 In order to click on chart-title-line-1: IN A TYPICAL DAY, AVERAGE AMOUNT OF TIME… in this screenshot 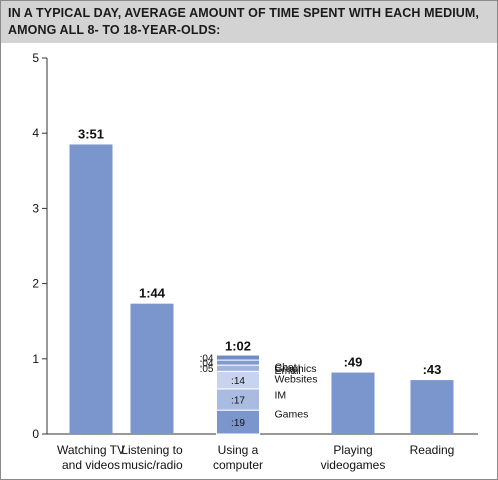, I will do `click(243, 13)`.